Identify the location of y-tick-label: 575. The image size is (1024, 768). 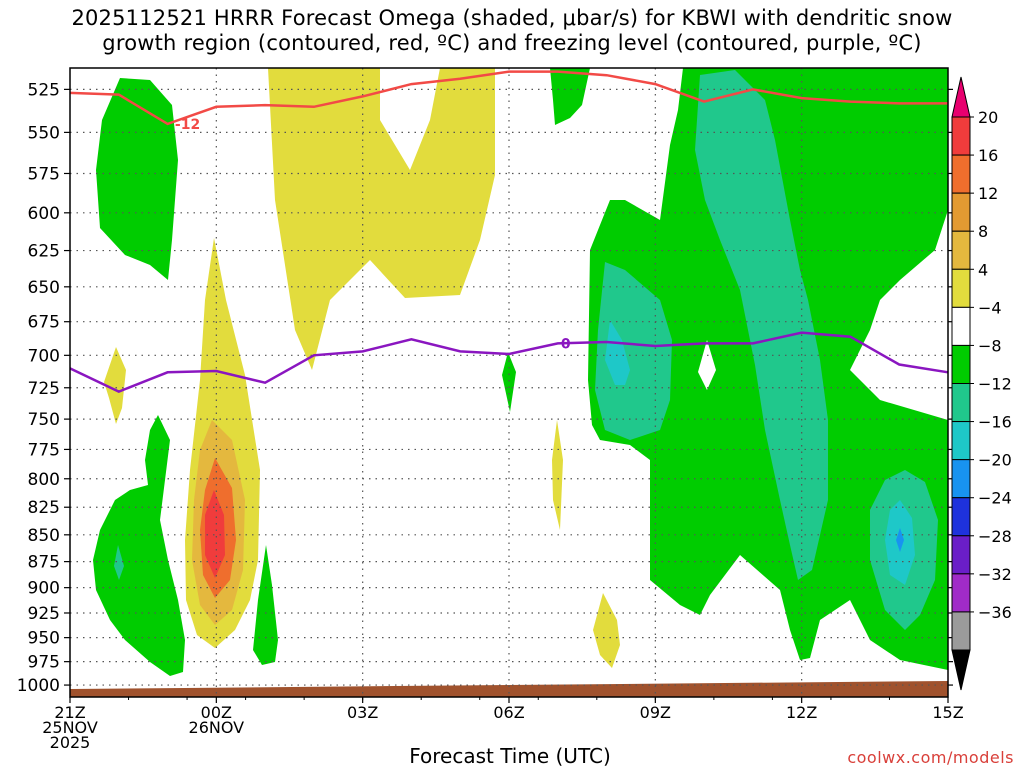
(44, 174).